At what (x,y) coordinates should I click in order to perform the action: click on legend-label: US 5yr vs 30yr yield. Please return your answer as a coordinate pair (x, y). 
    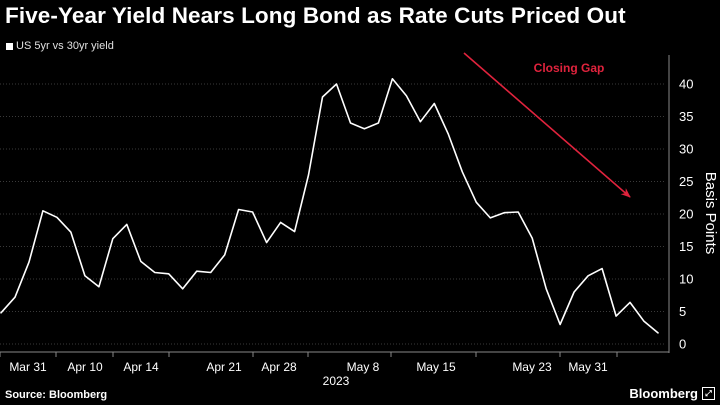
    Looking at the image, I should click on (65, 46).